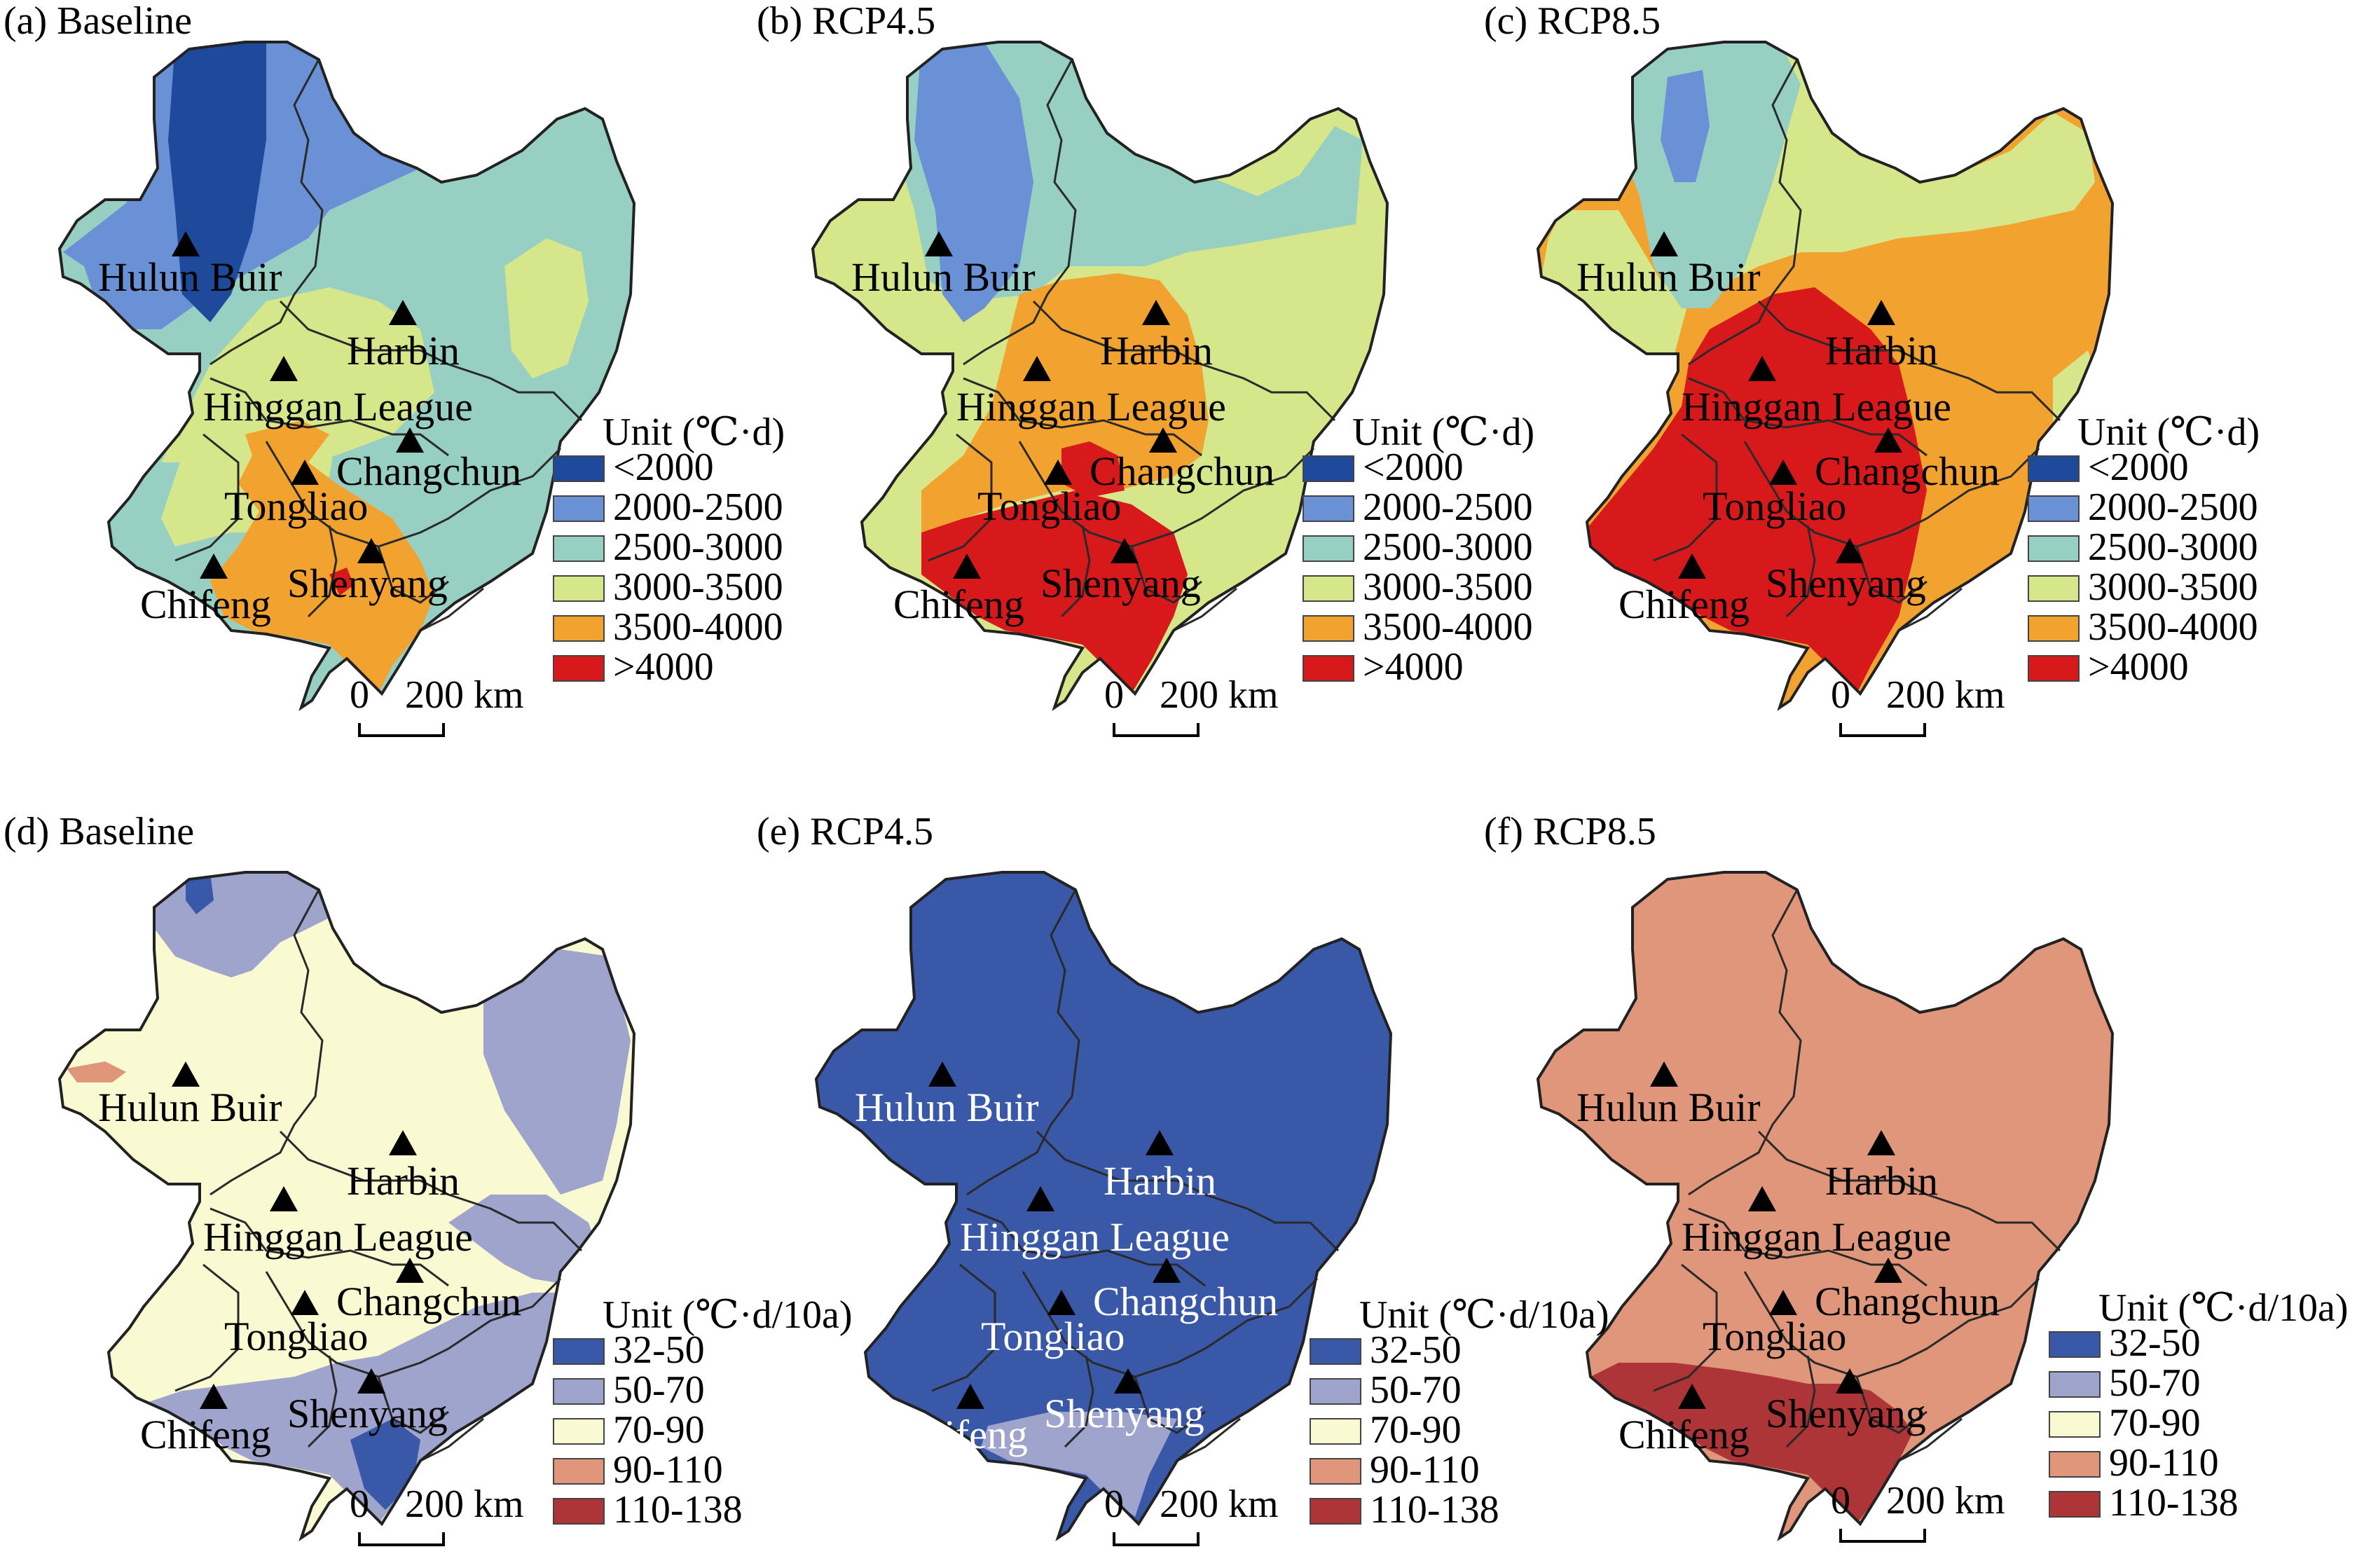 Image resolution: width=2364 pixels, height=1568 pixels. I want to click on scale-bar-zero: 0, so click(359, 1504).